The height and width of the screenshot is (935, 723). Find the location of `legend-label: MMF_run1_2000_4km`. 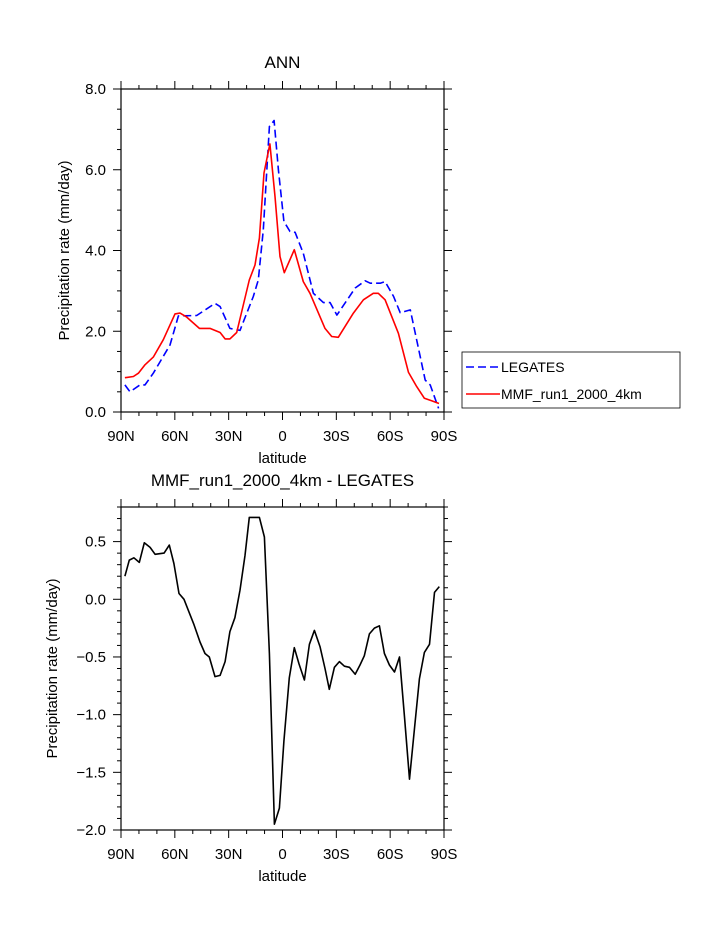

legend-label: MMF_run1_2000_4km is located at coordinates (571, 394).